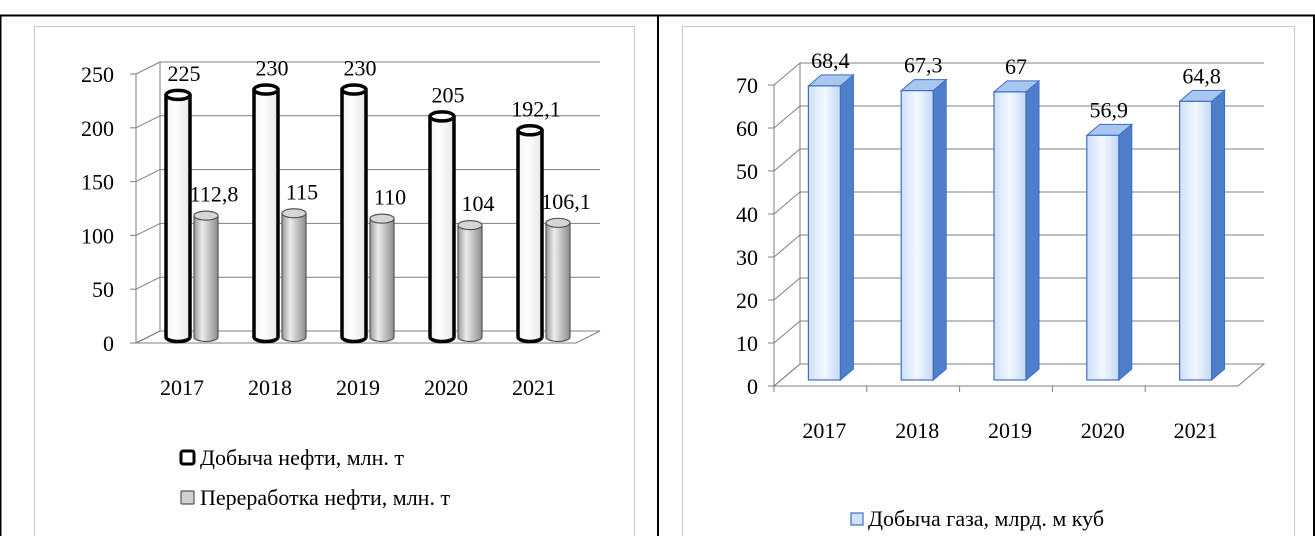  I want to click on legend-label: Переработка нефти, млн. т, so click(325, 497).